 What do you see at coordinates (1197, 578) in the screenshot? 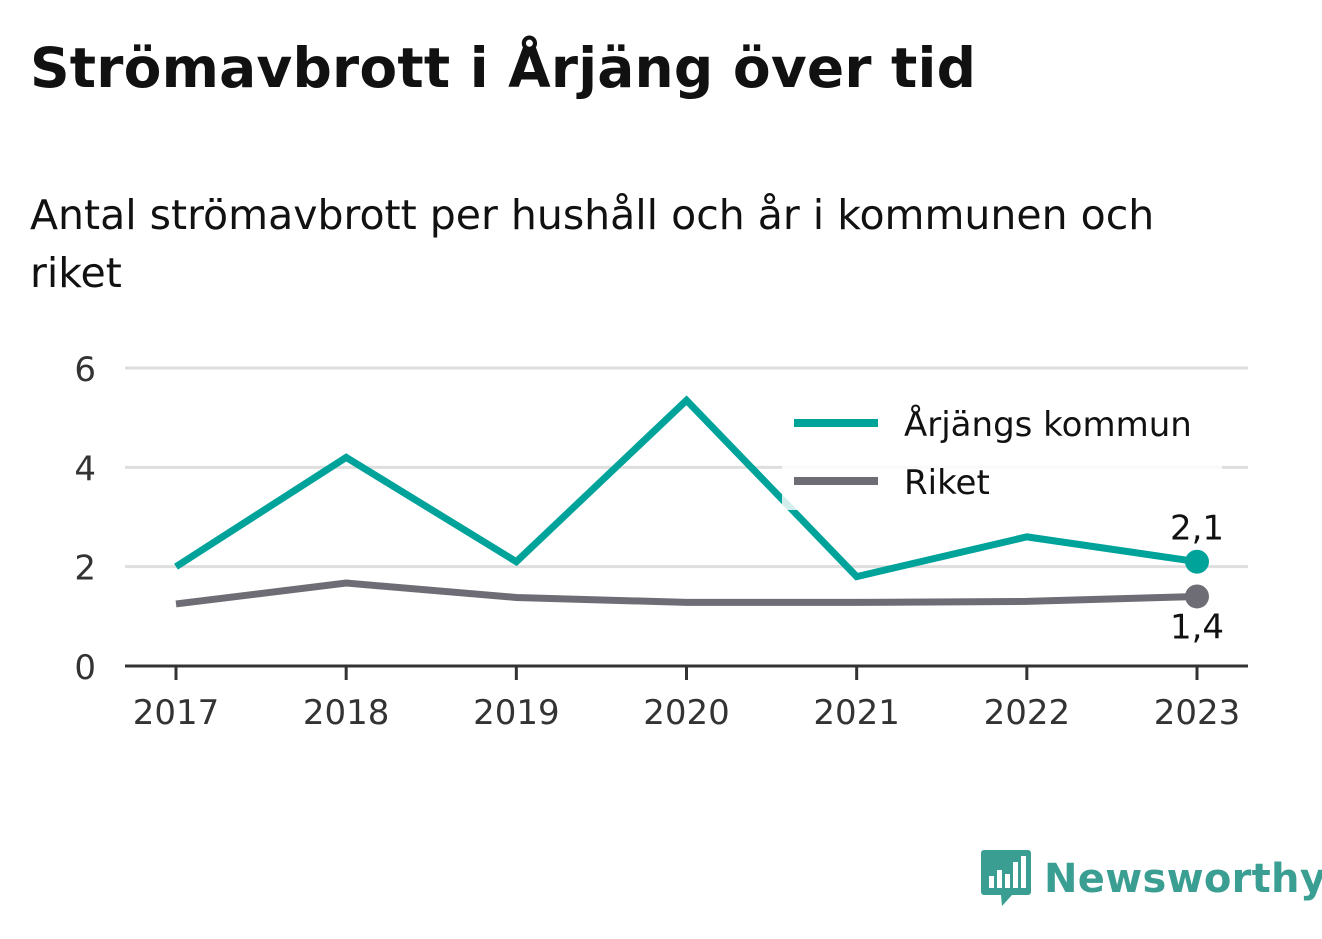
I see `end-labels: 2,1 1,4` at bounding box center [1197, 578].